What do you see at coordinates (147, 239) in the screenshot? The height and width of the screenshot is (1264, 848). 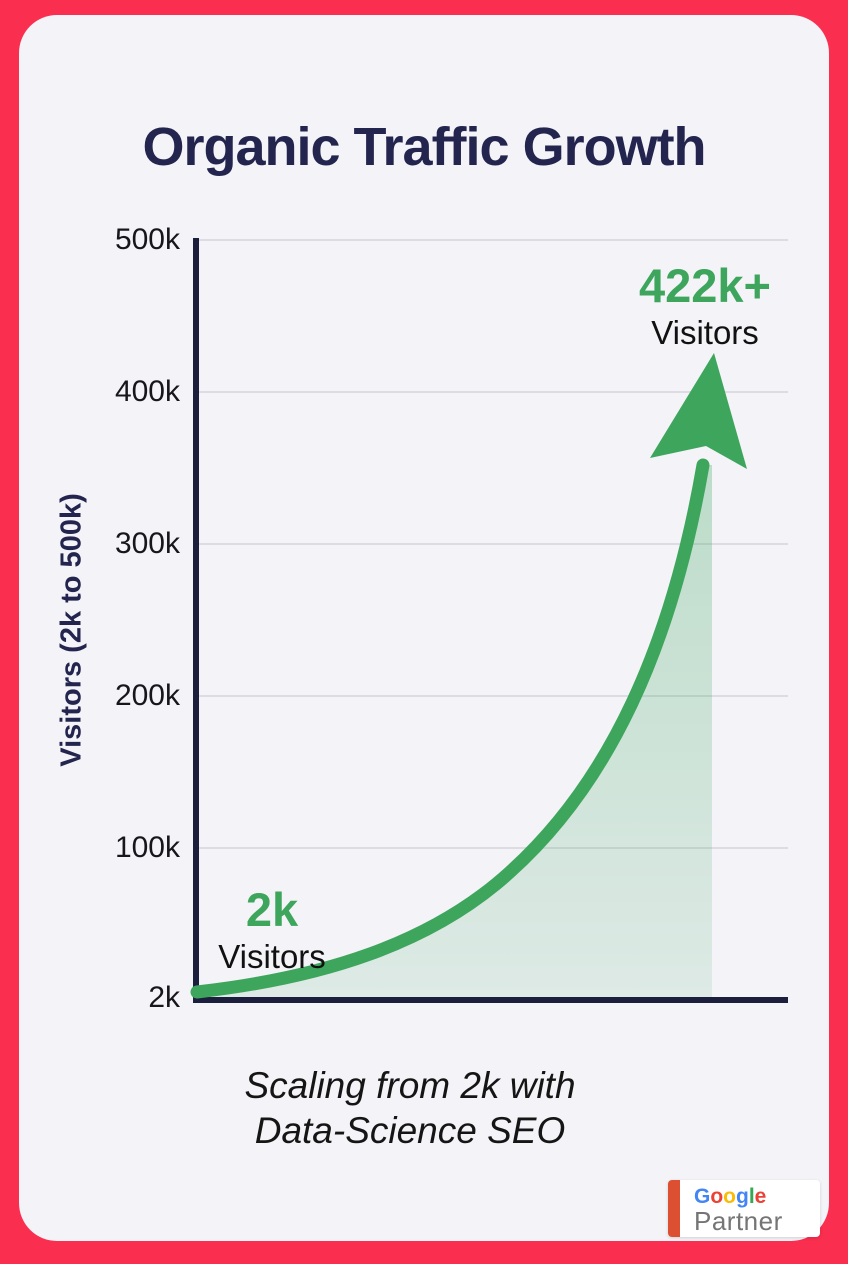 I see `y-tick-500k: 500k` at bounding box center [147, 239].